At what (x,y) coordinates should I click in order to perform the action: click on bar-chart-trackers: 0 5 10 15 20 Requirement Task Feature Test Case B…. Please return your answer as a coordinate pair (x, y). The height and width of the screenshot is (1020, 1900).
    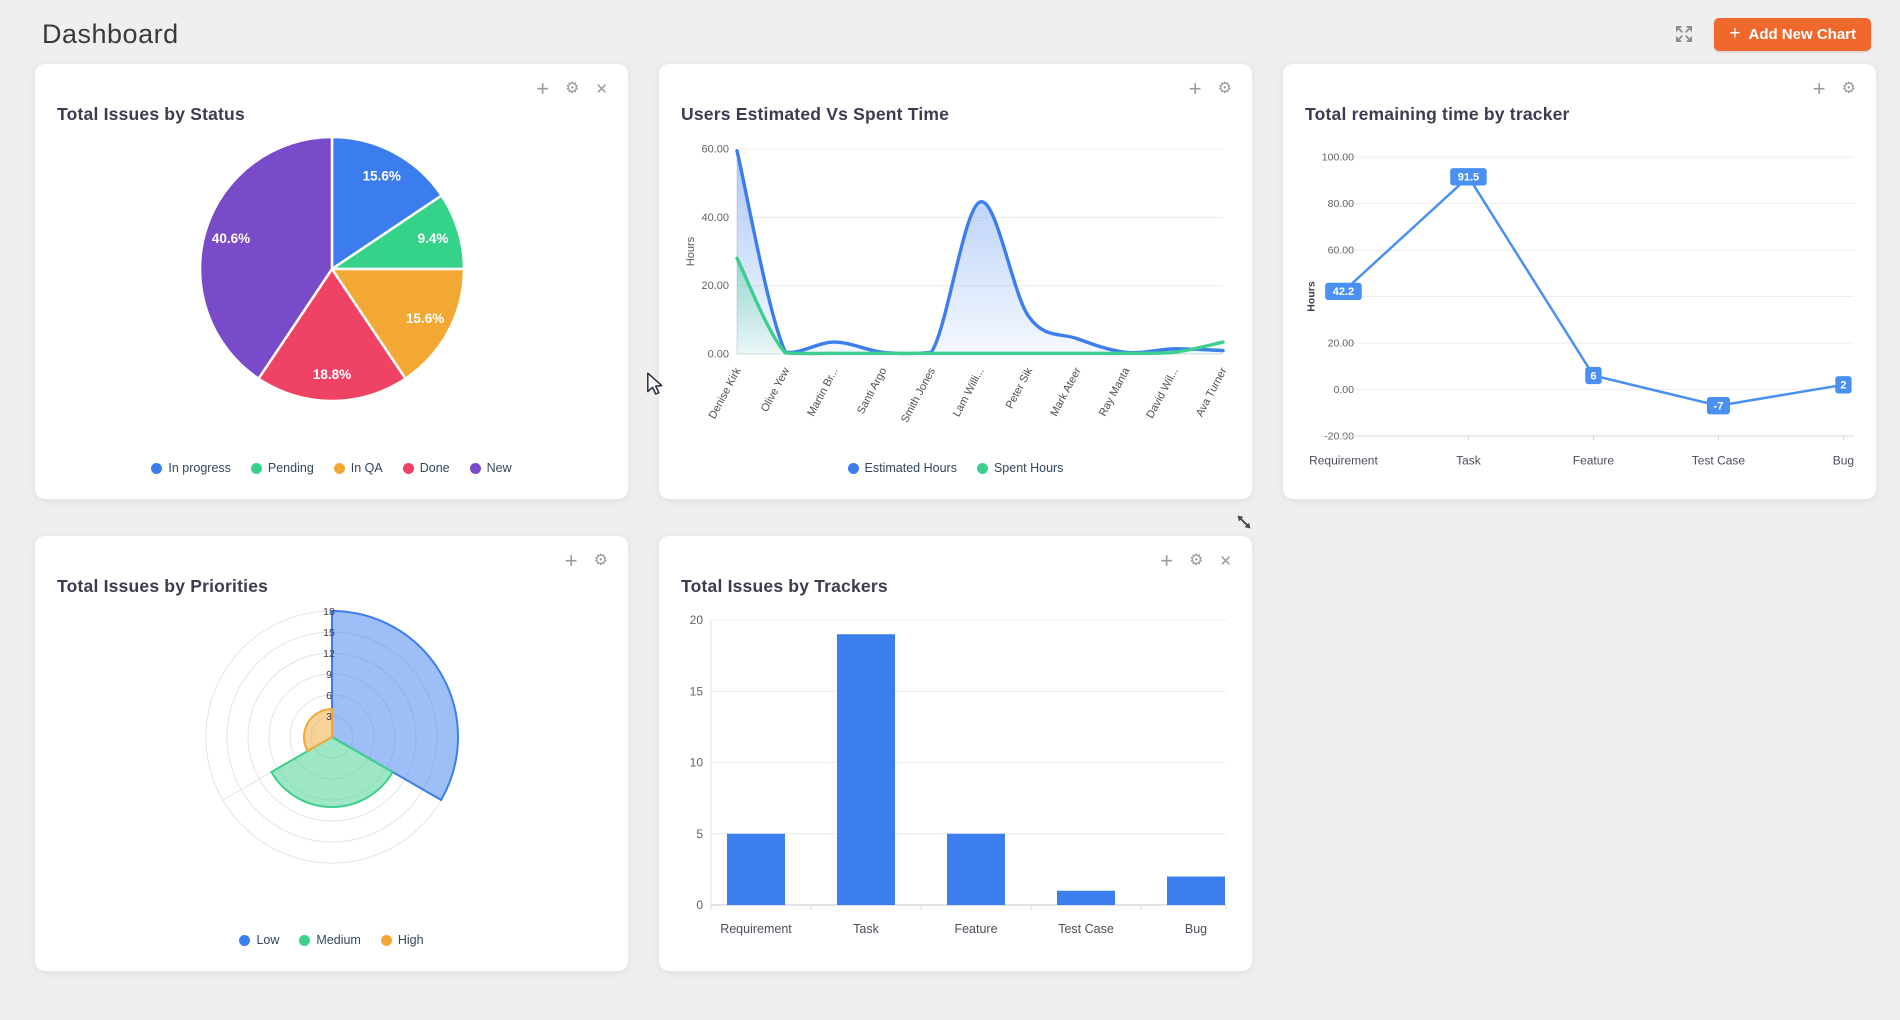
    Looking at the image, I should click on (955, 781).